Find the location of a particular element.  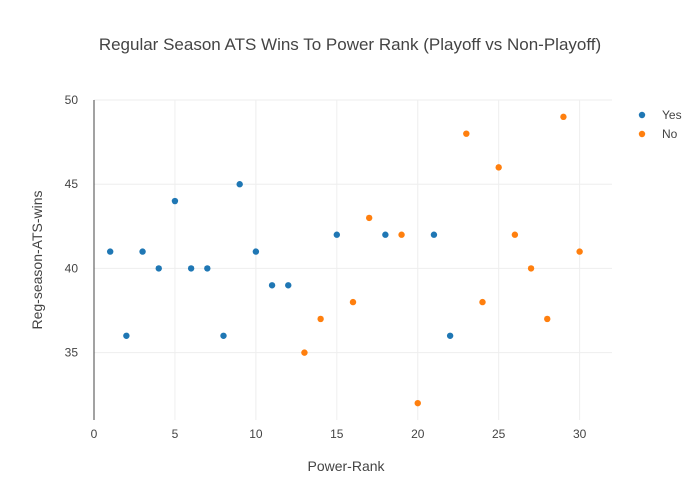

x-tick-label: 15 is located at coordinates (337, 434).